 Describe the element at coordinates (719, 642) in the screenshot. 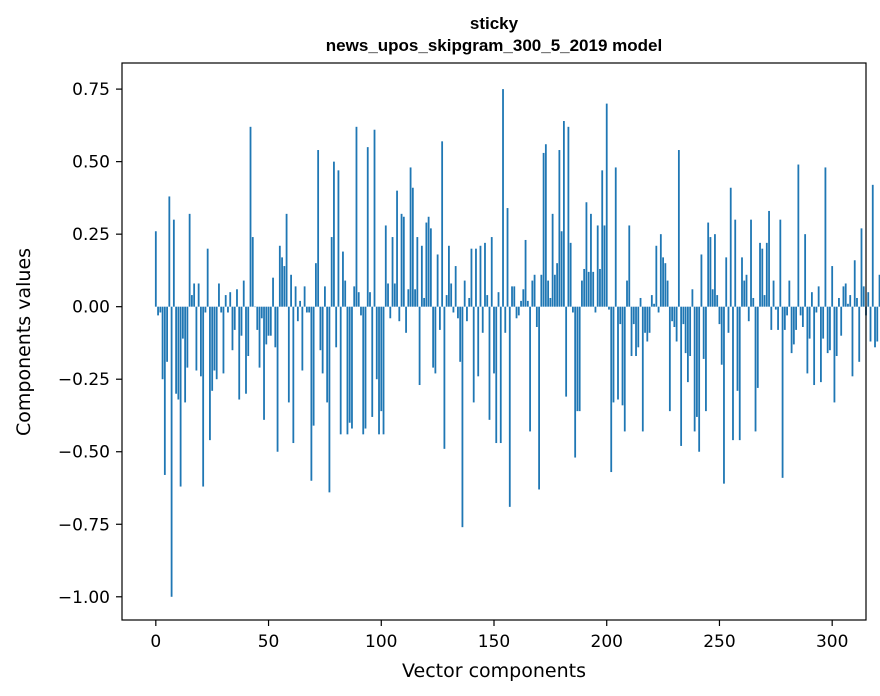

I see `x-tick-label: 250` at that location.